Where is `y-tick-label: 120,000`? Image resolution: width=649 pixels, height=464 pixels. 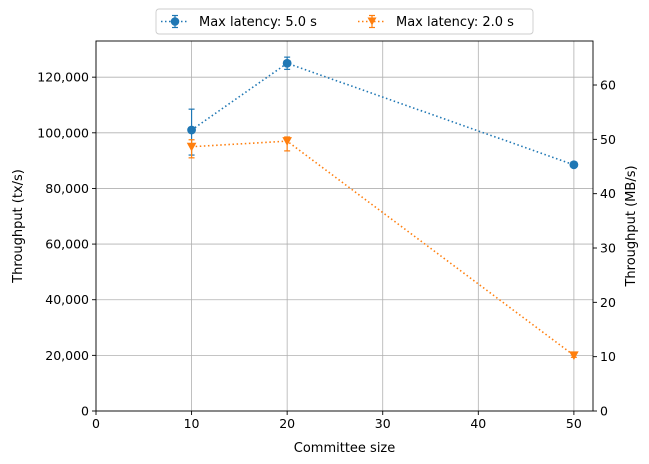
y-tick-label: 120,000 is located at coordinates (63, 77).